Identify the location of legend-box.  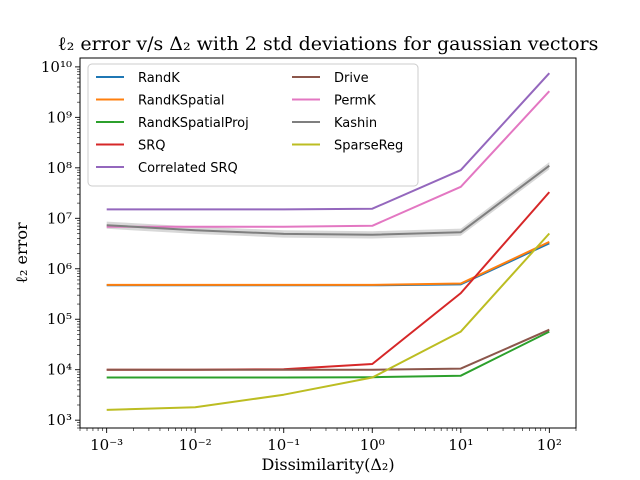
(253, 125).